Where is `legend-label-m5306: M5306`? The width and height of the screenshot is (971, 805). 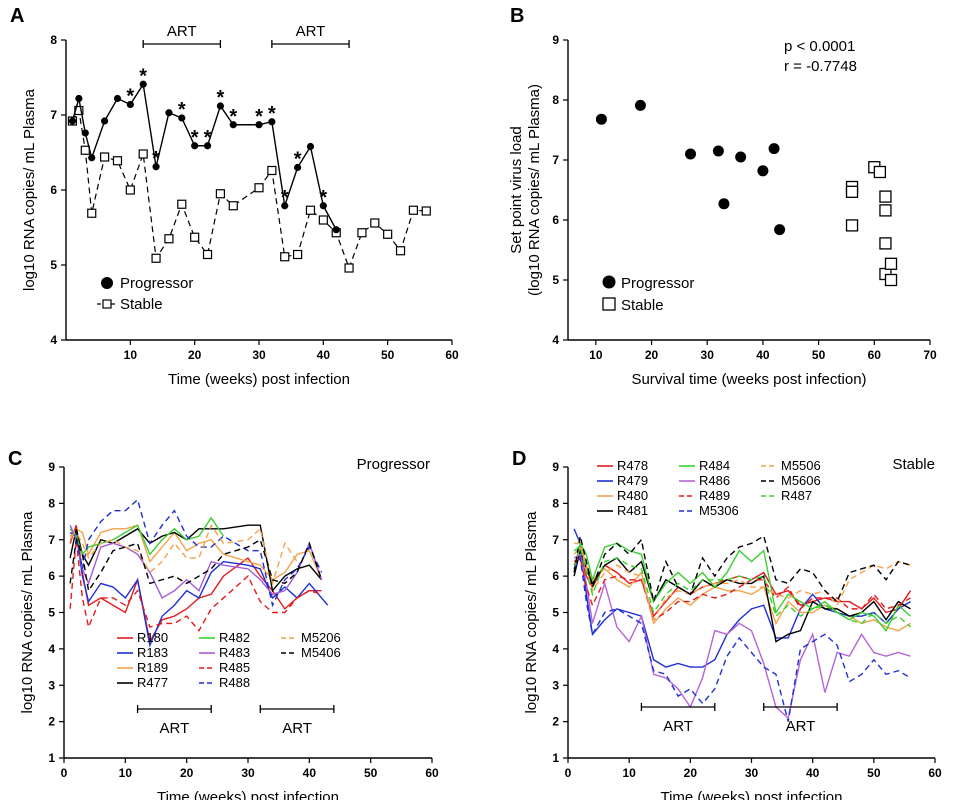 legend-label-m5306: M5306 is located at coordinates (719, 510).